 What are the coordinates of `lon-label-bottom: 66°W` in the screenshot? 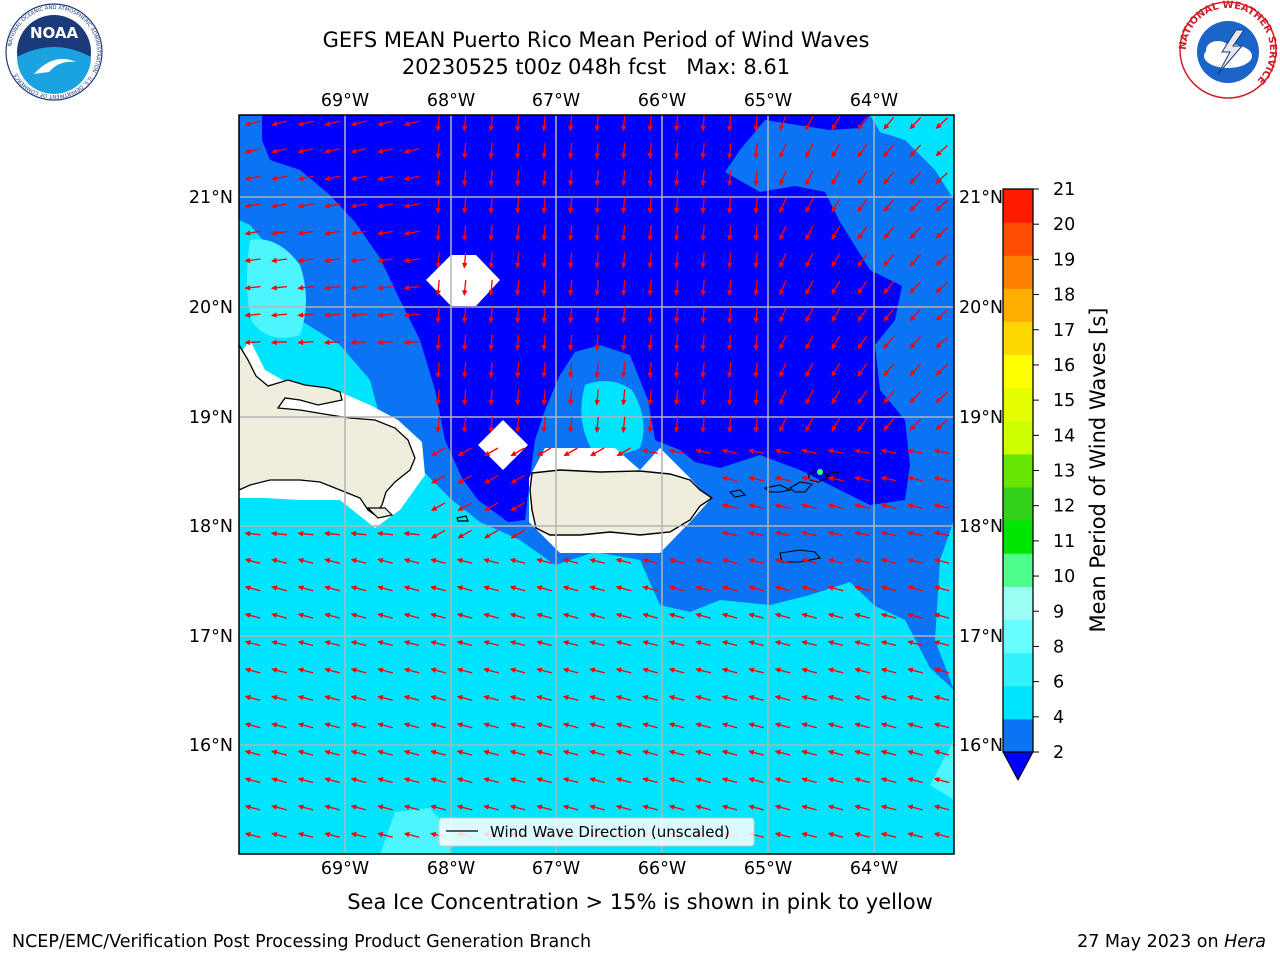 It's located at (662, 869).